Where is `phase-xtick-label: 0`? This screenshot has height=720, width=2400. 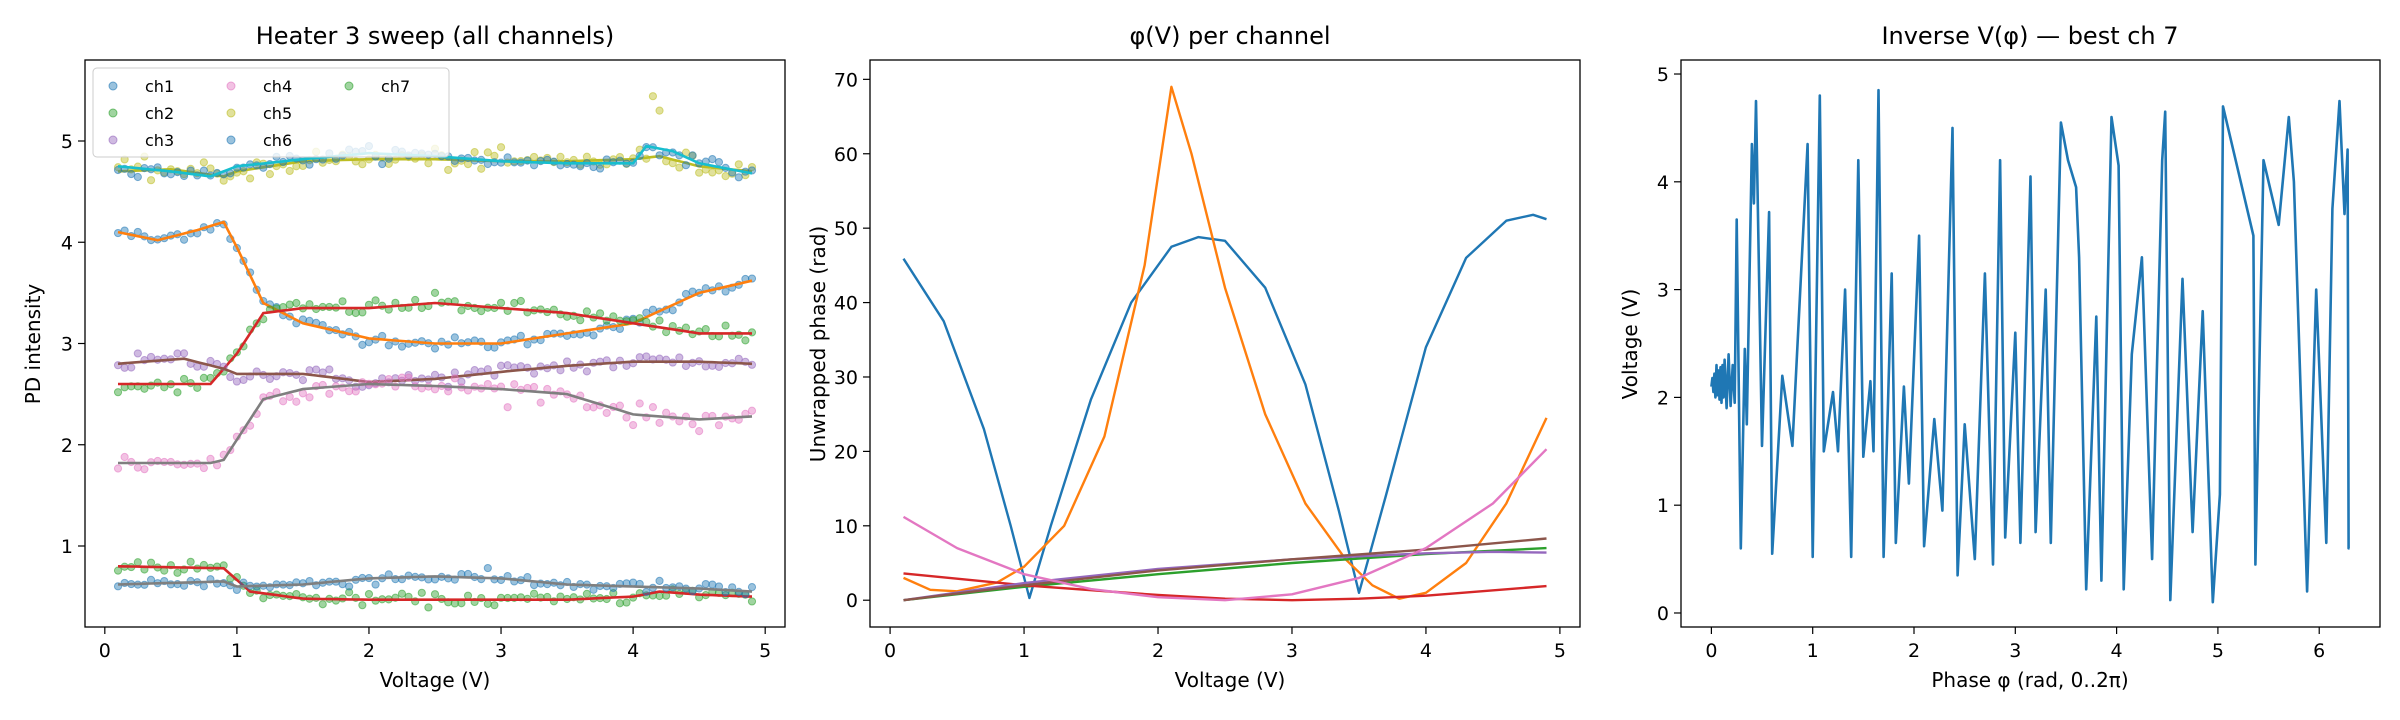
phase-xtick-label: 0 is located at coordinates (890, 651).